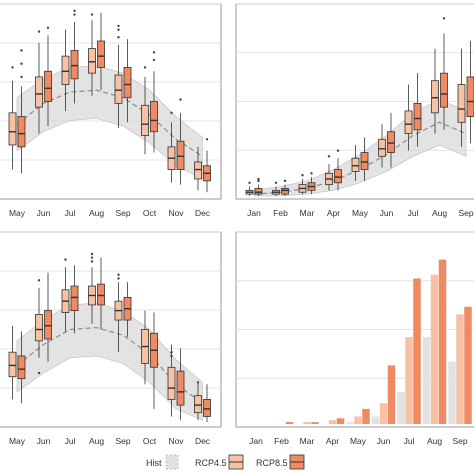 The image size is (474, 474). Describe the element at coordinates (203, 441) in the screenshot. I see `panel-3-x-tick-dec: Dec` at that location.